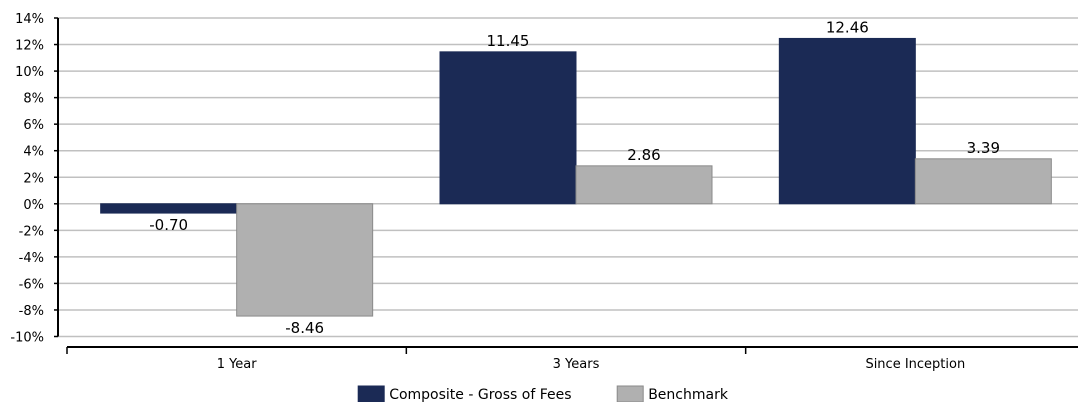 Image resolution: width=1078 pixels, height=402 pixels. Describe the element at coordinates (237, 364) in the screenshot. I see `x-category-label: 1 Year` at that location.